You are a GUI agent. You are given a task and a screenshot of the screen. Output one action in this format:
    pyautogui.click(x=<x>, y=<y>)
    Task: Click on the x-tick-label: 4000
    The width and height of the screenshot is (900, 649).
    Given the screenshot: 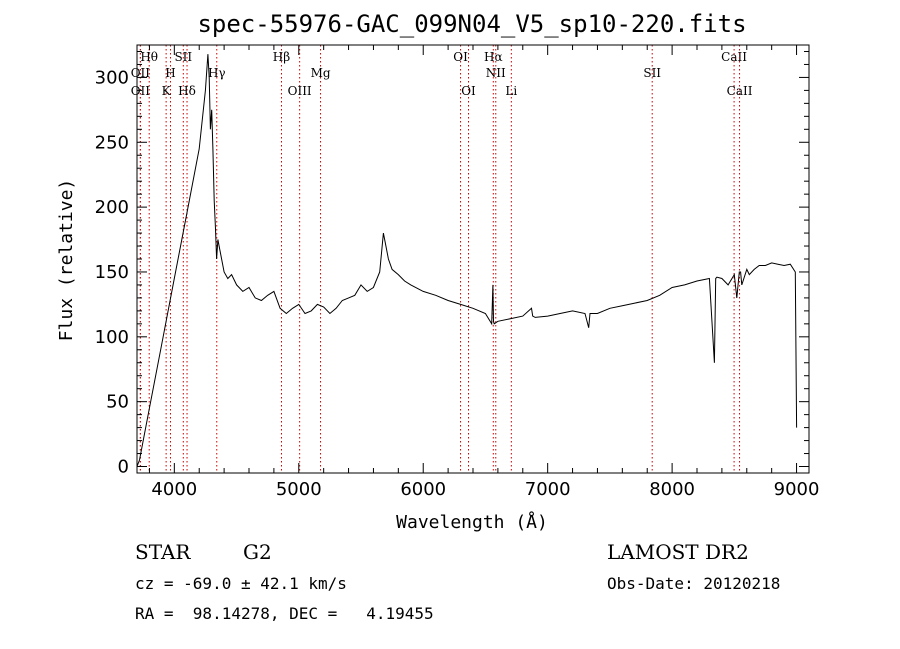 What is the action you would take?
    pyautogui.click(x=174, y=489)
    